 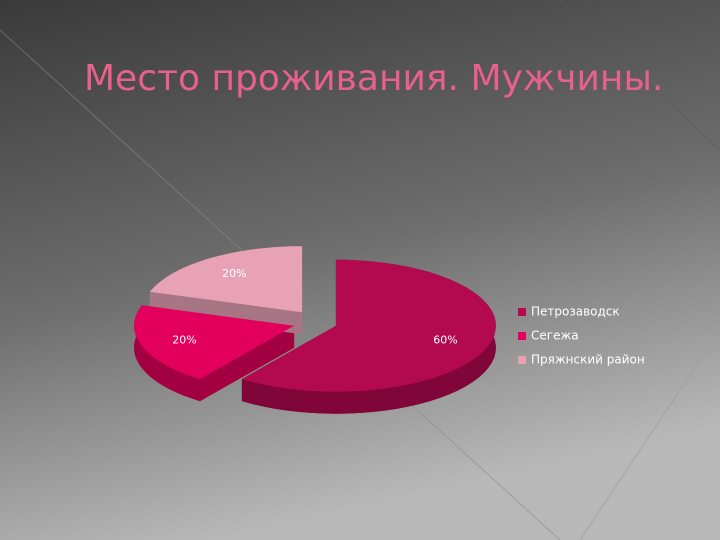 I want to click on data-label: 60%, so click(x=445, y=339).